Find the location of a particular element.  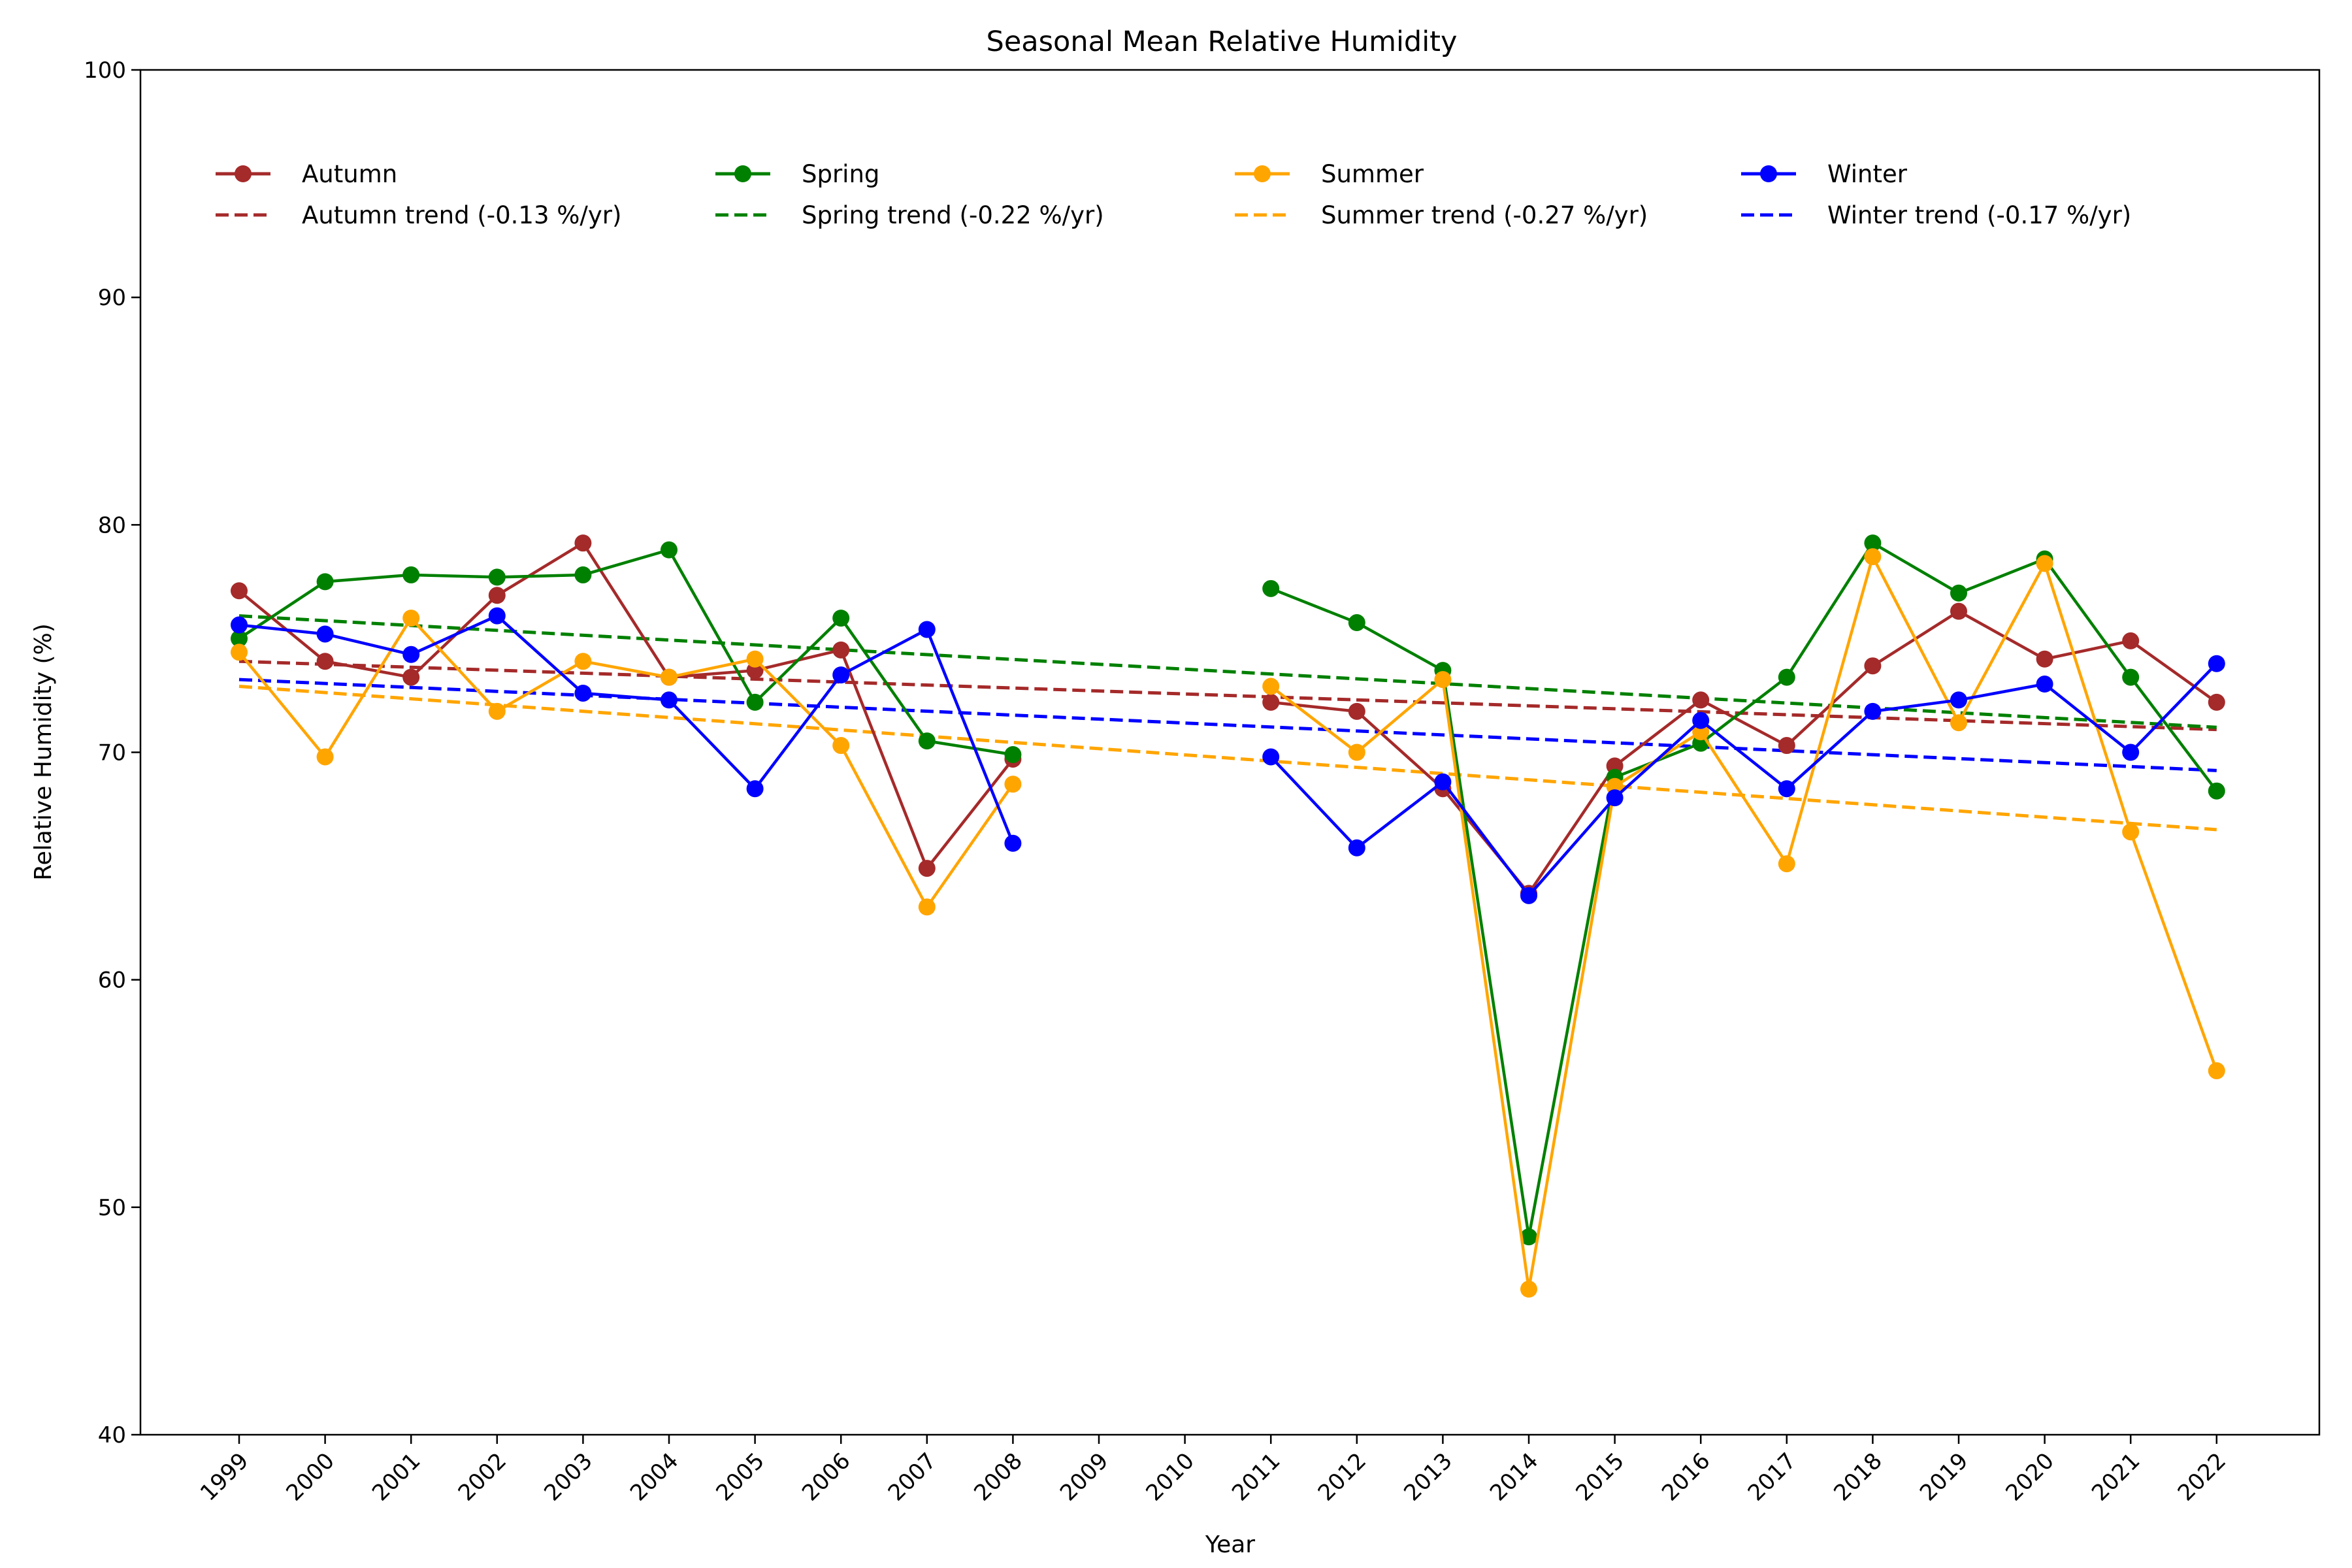

trend-line-winter is located at coordinates (1227, 725).